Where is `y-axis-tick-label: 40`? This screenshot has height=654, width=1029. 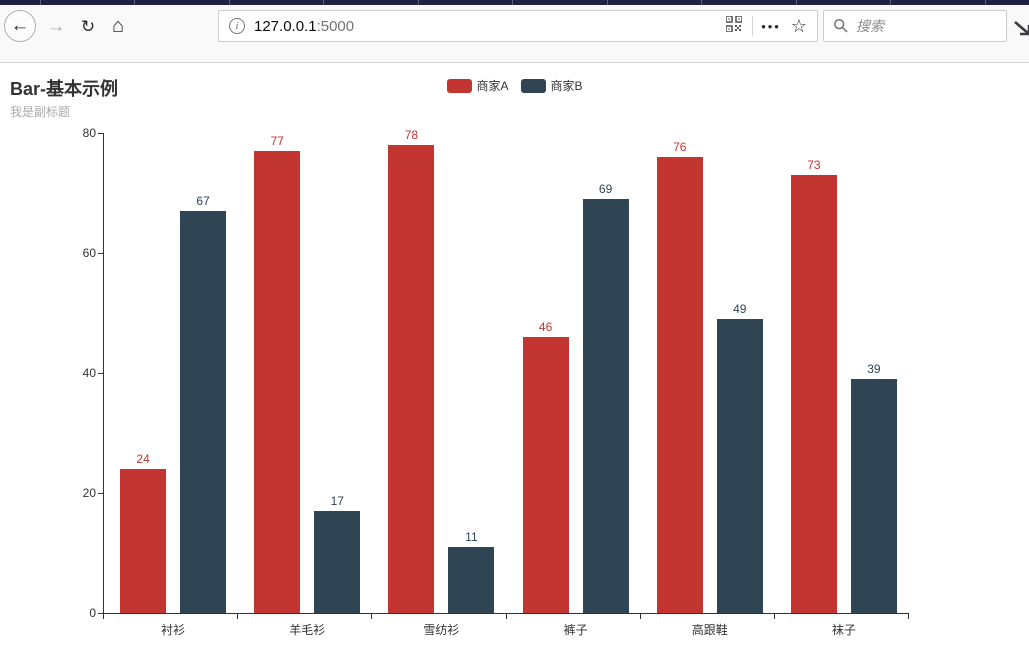 y-axis-tick-label: 40 is located at coordinates (89, 373).